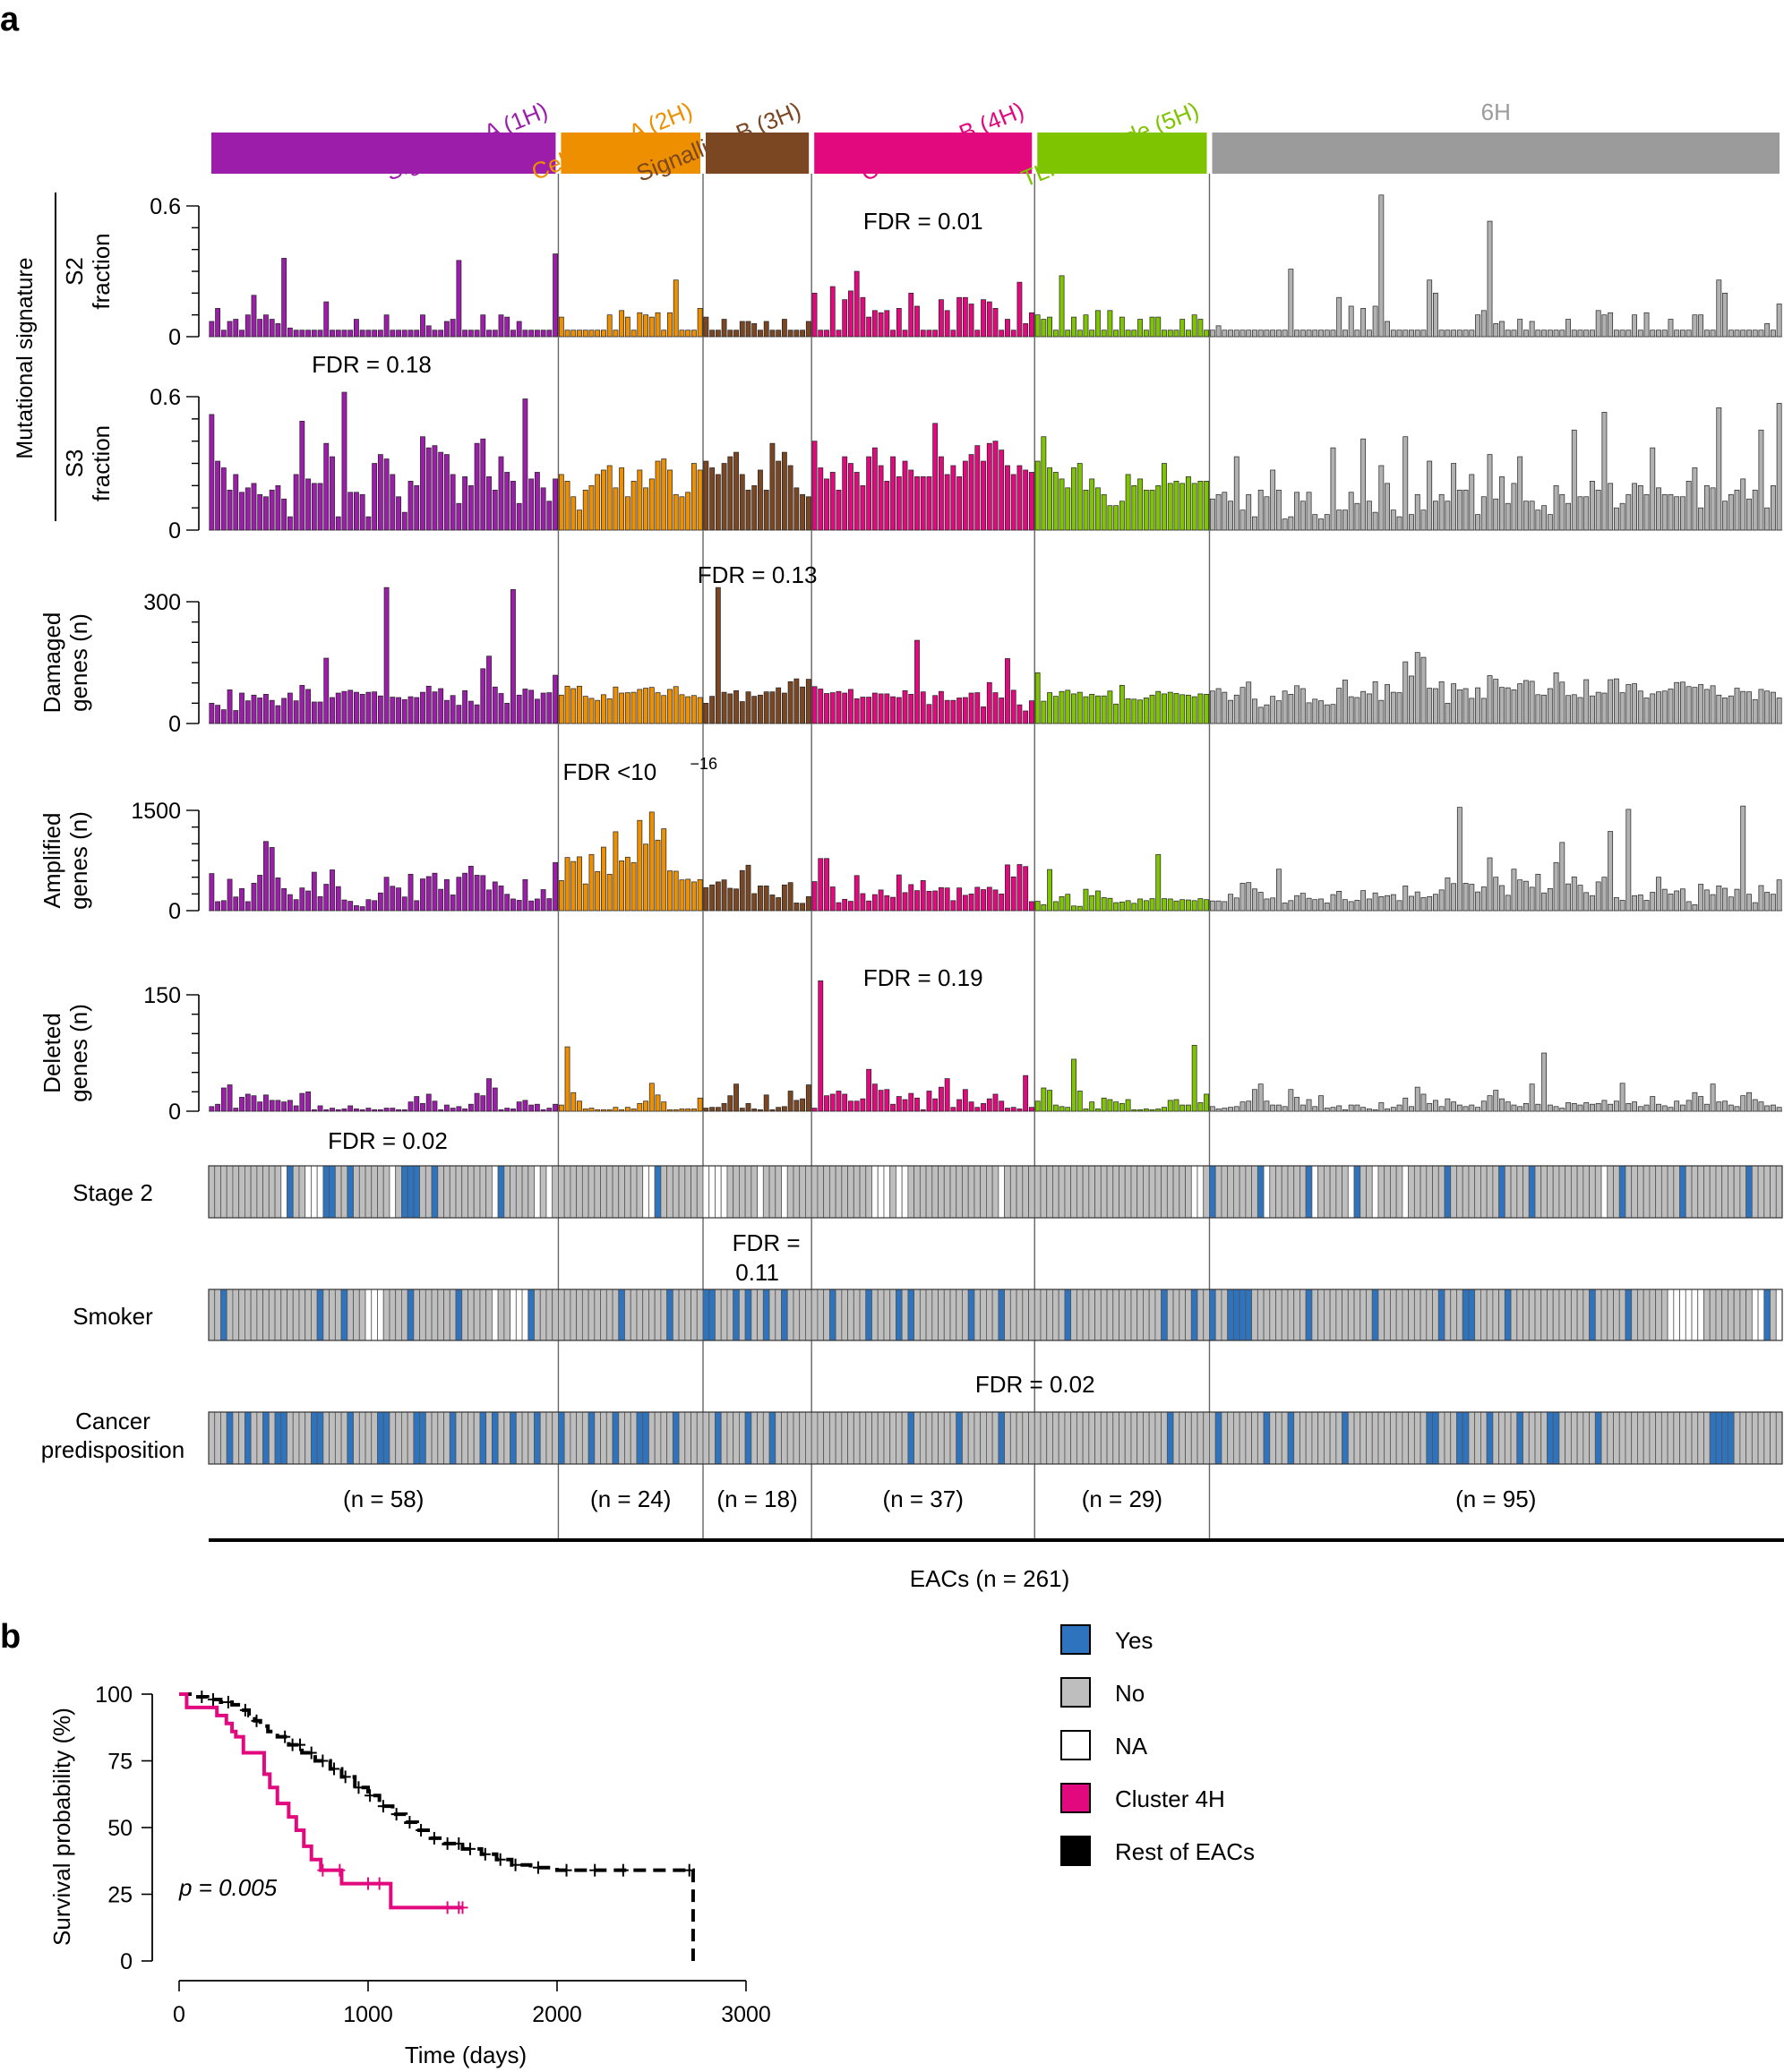 The image size is (1784, 2072). I want to click on bar-amplified-5H, so click(1152, 905).